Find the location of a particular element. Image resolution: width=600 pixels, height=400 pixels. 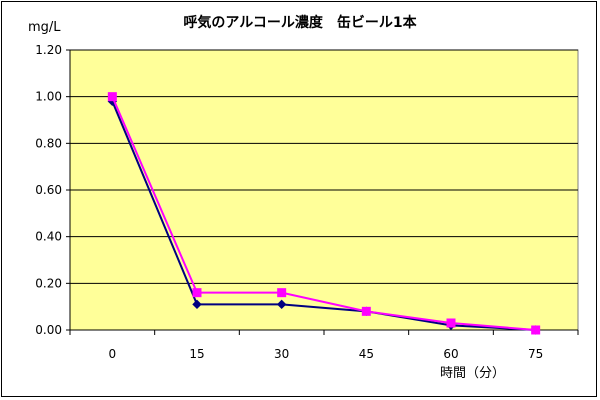

x-tick-label: 30 is located at coordinates (281, 354).